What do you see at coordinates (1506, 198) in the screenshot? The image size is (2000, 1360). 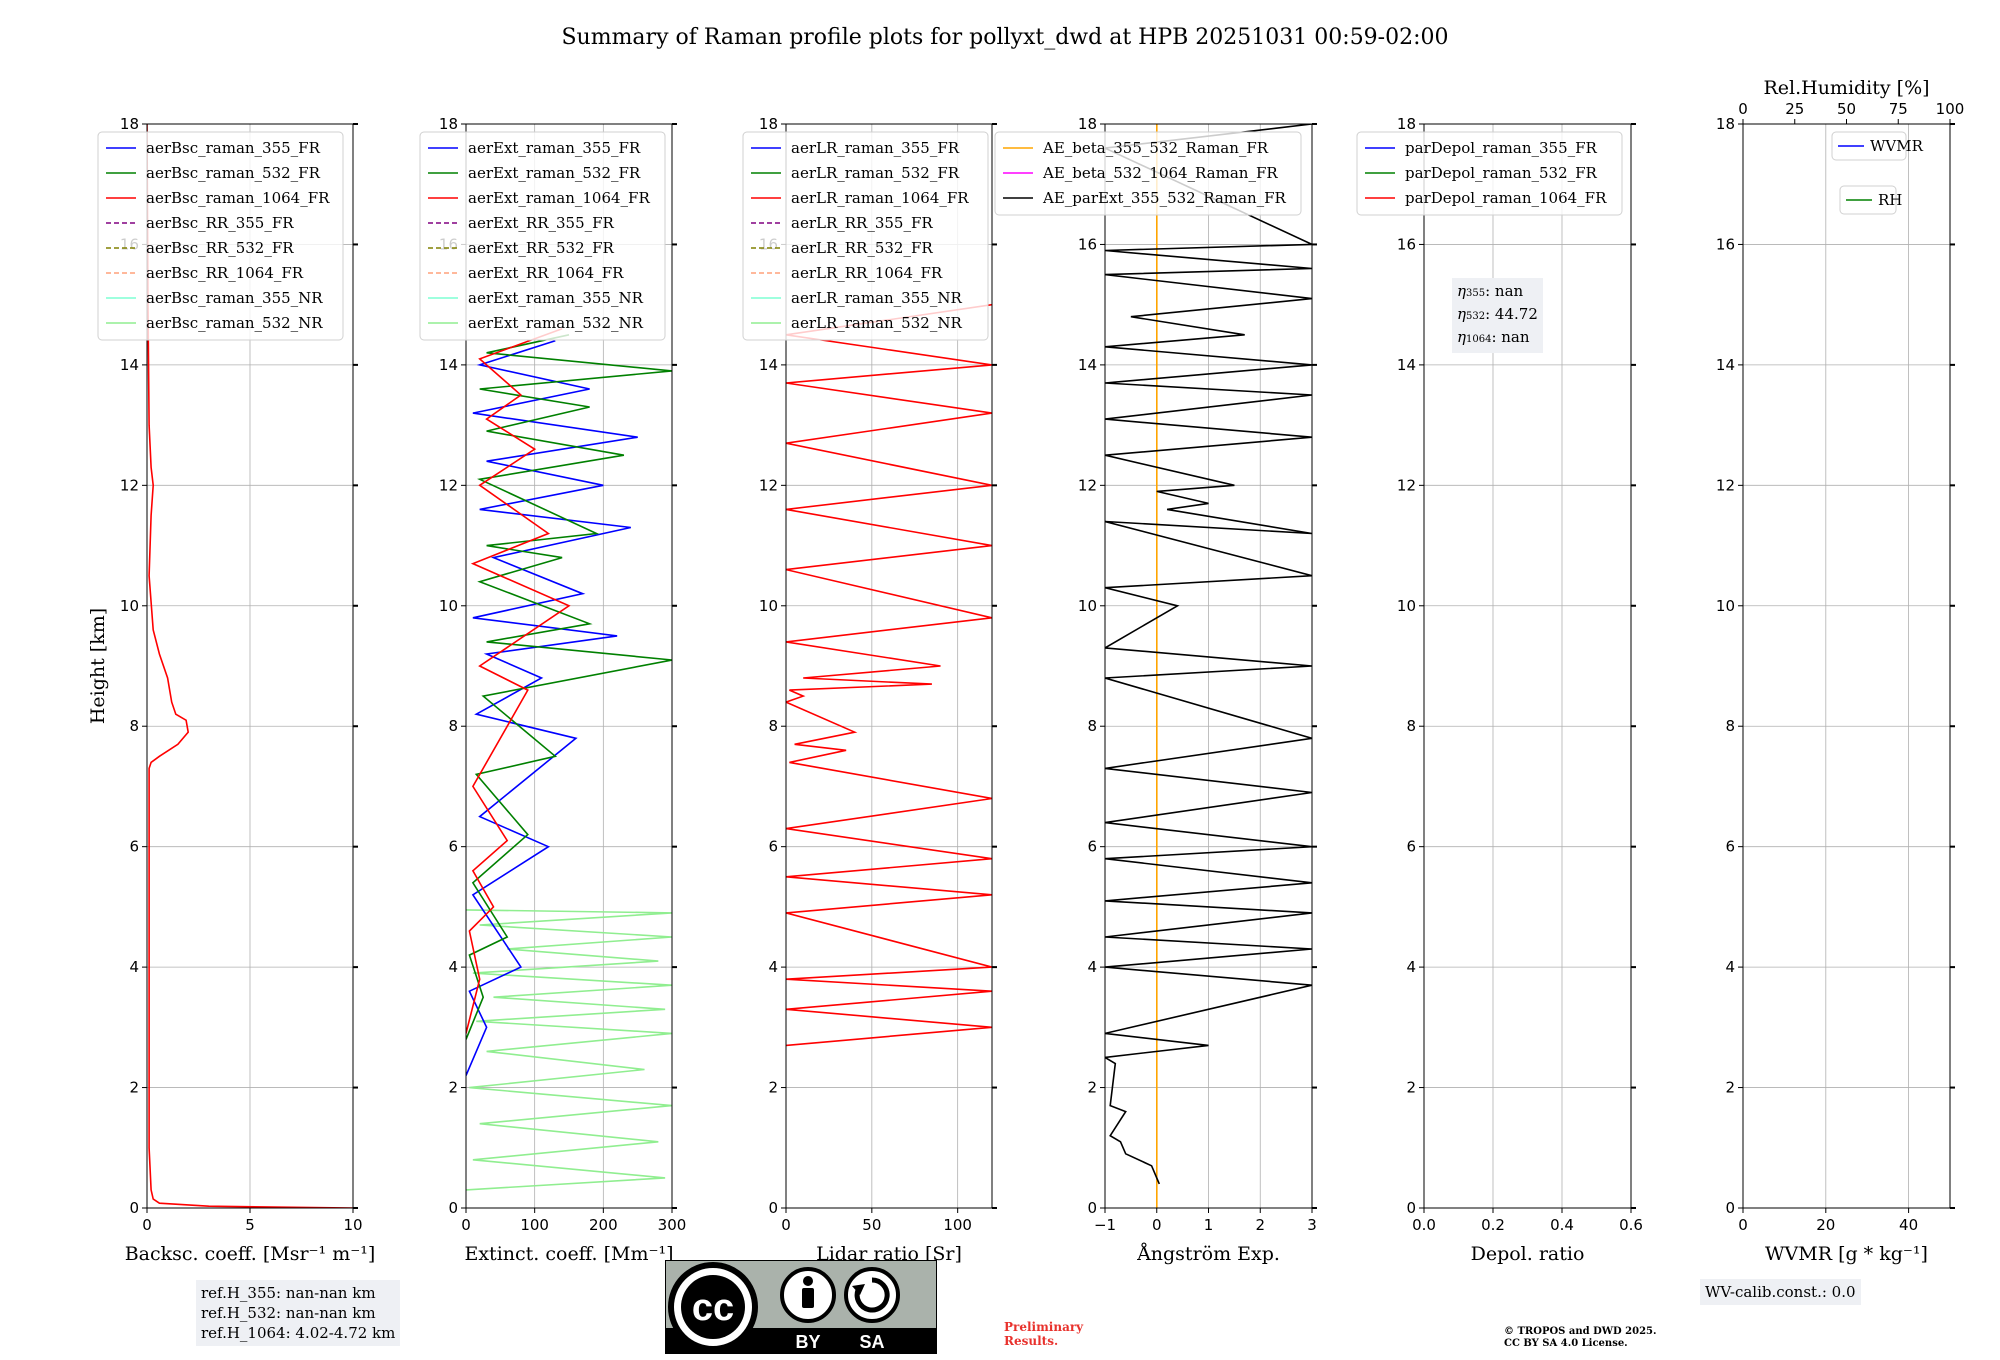 I see `legend-label-parDepol_raman_1064_FR: parDepol_raman_1064_FR` at bounding box center [1506, 198].